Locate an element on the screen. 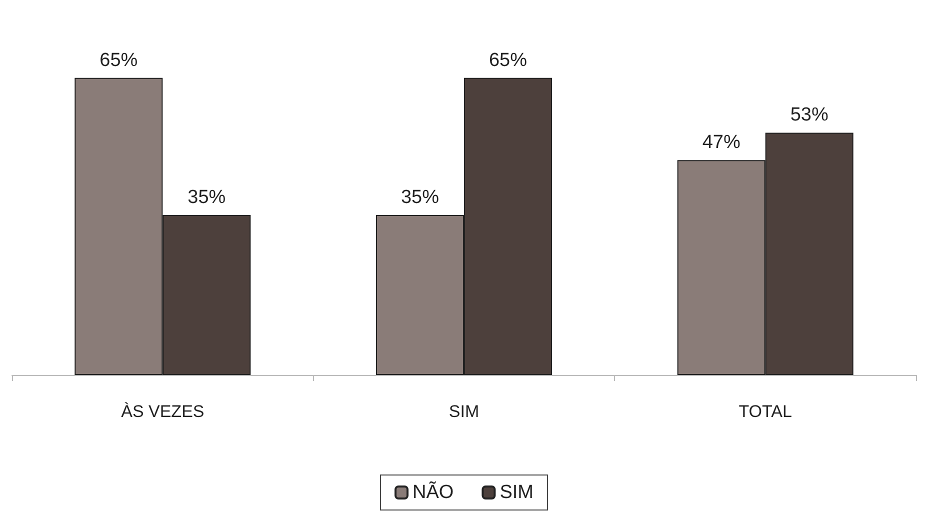 This screenshot has width=928, height=512. data-label: 47% is located at coordinates (721, 143).